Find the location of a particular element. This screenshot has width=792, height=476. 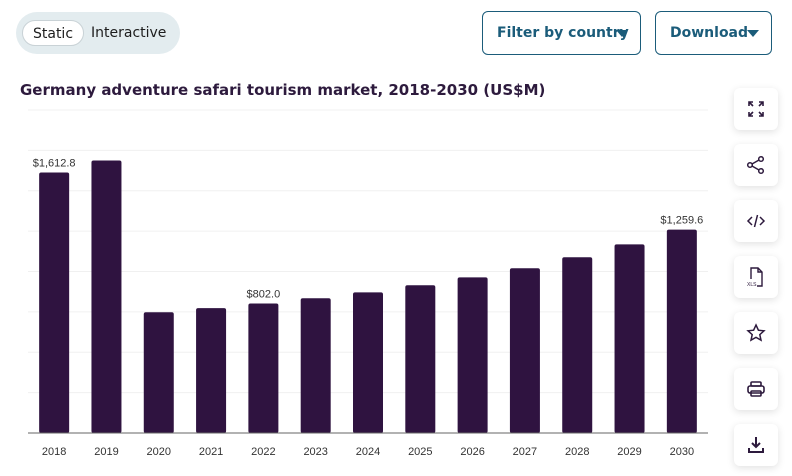

x-tick-label: 2022 is located at coordinates (263, 452).